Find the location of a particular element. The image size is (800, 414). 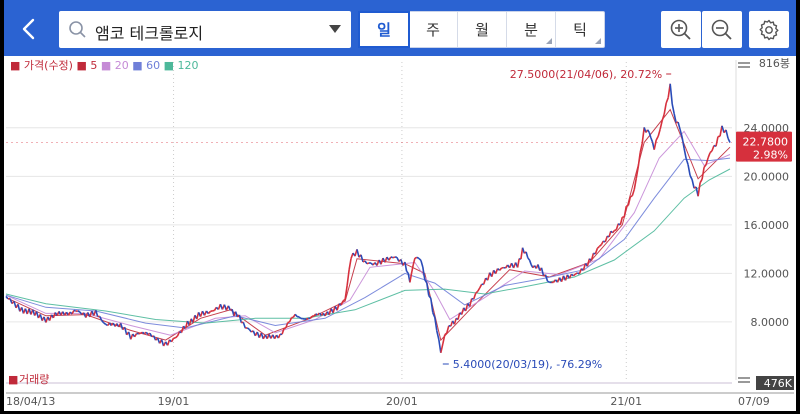

settings-button is located at coordinates (769, 29).